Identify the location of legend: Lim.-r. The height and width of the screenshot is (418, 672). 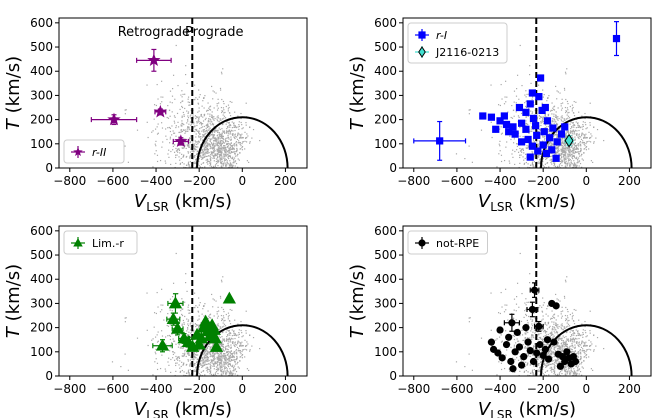
(100, 242).